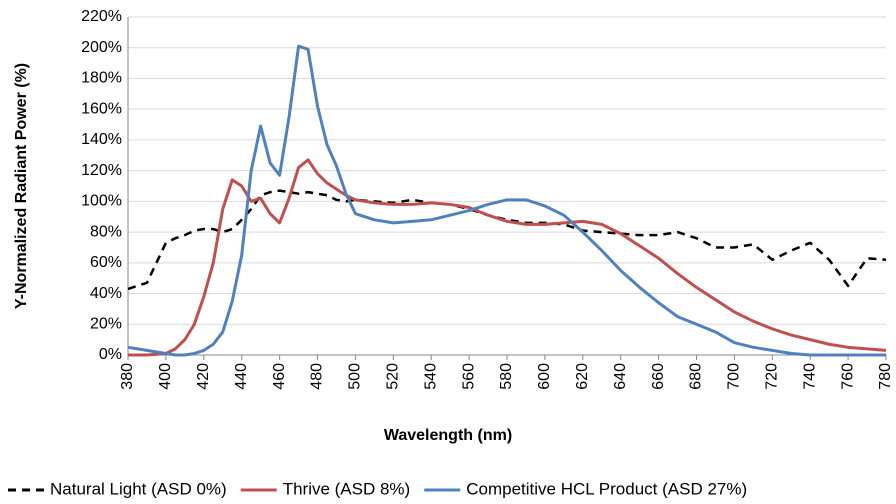  I want to click on x-tick-label: 780, so click(885, 376).